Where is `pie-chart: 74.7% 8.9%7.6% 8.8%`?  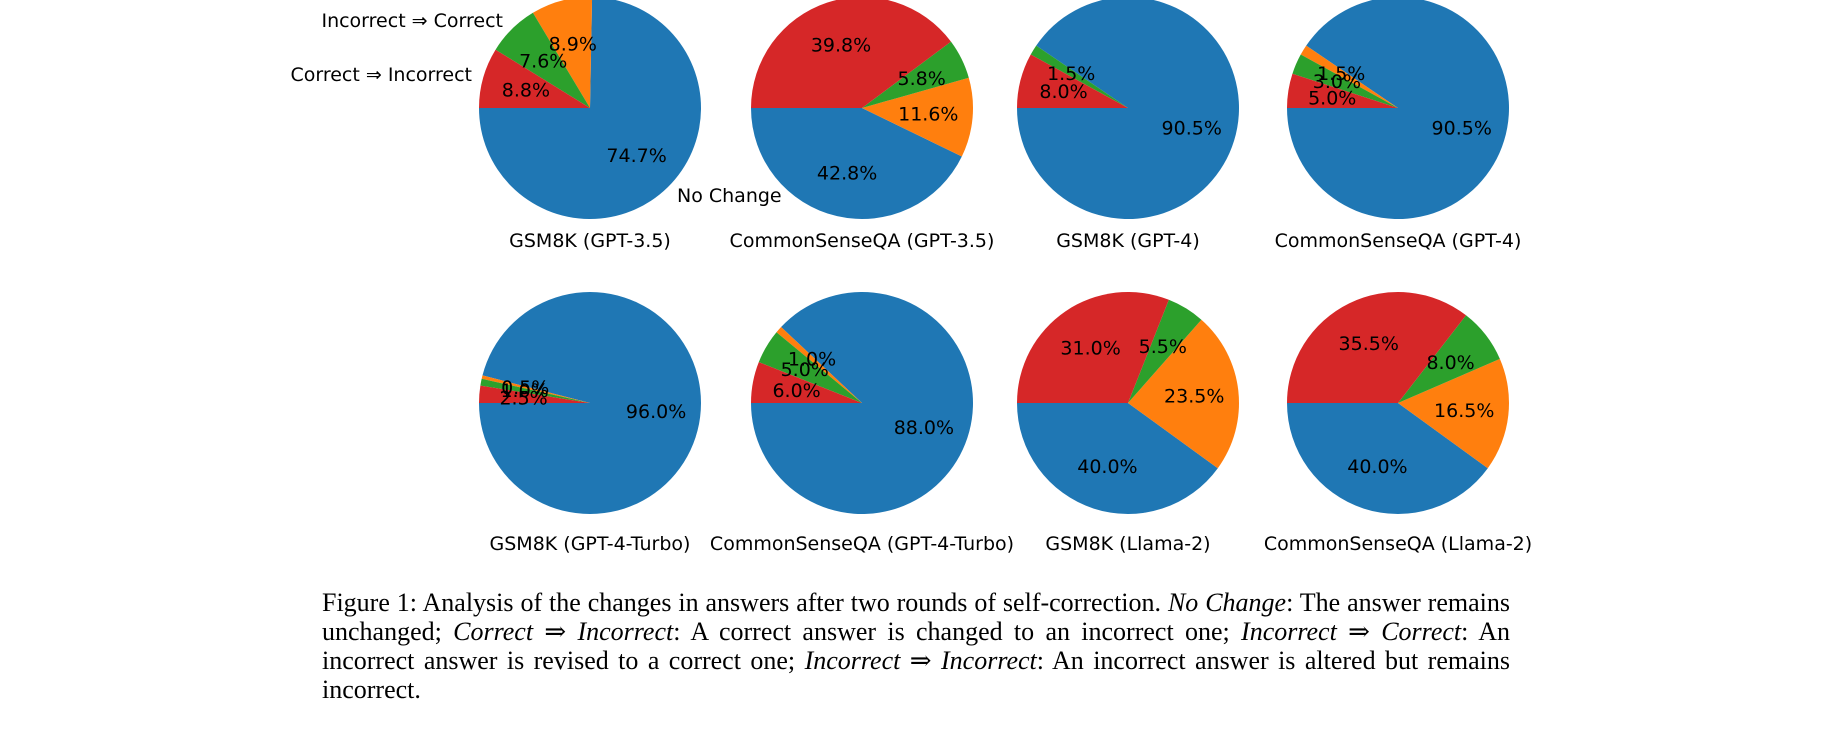 pie-chart: 74.7% 8.9%7.6% 8.8% is located at coordinates (590, 109).